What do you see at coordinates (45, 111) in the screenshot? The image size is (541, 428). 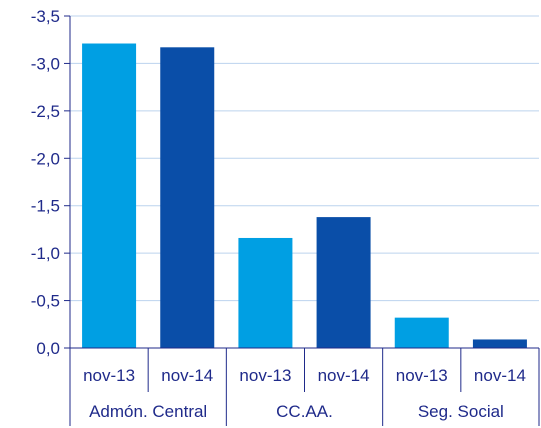 I see `y-tick-label: -2,5` at bounding box center [45, 111].